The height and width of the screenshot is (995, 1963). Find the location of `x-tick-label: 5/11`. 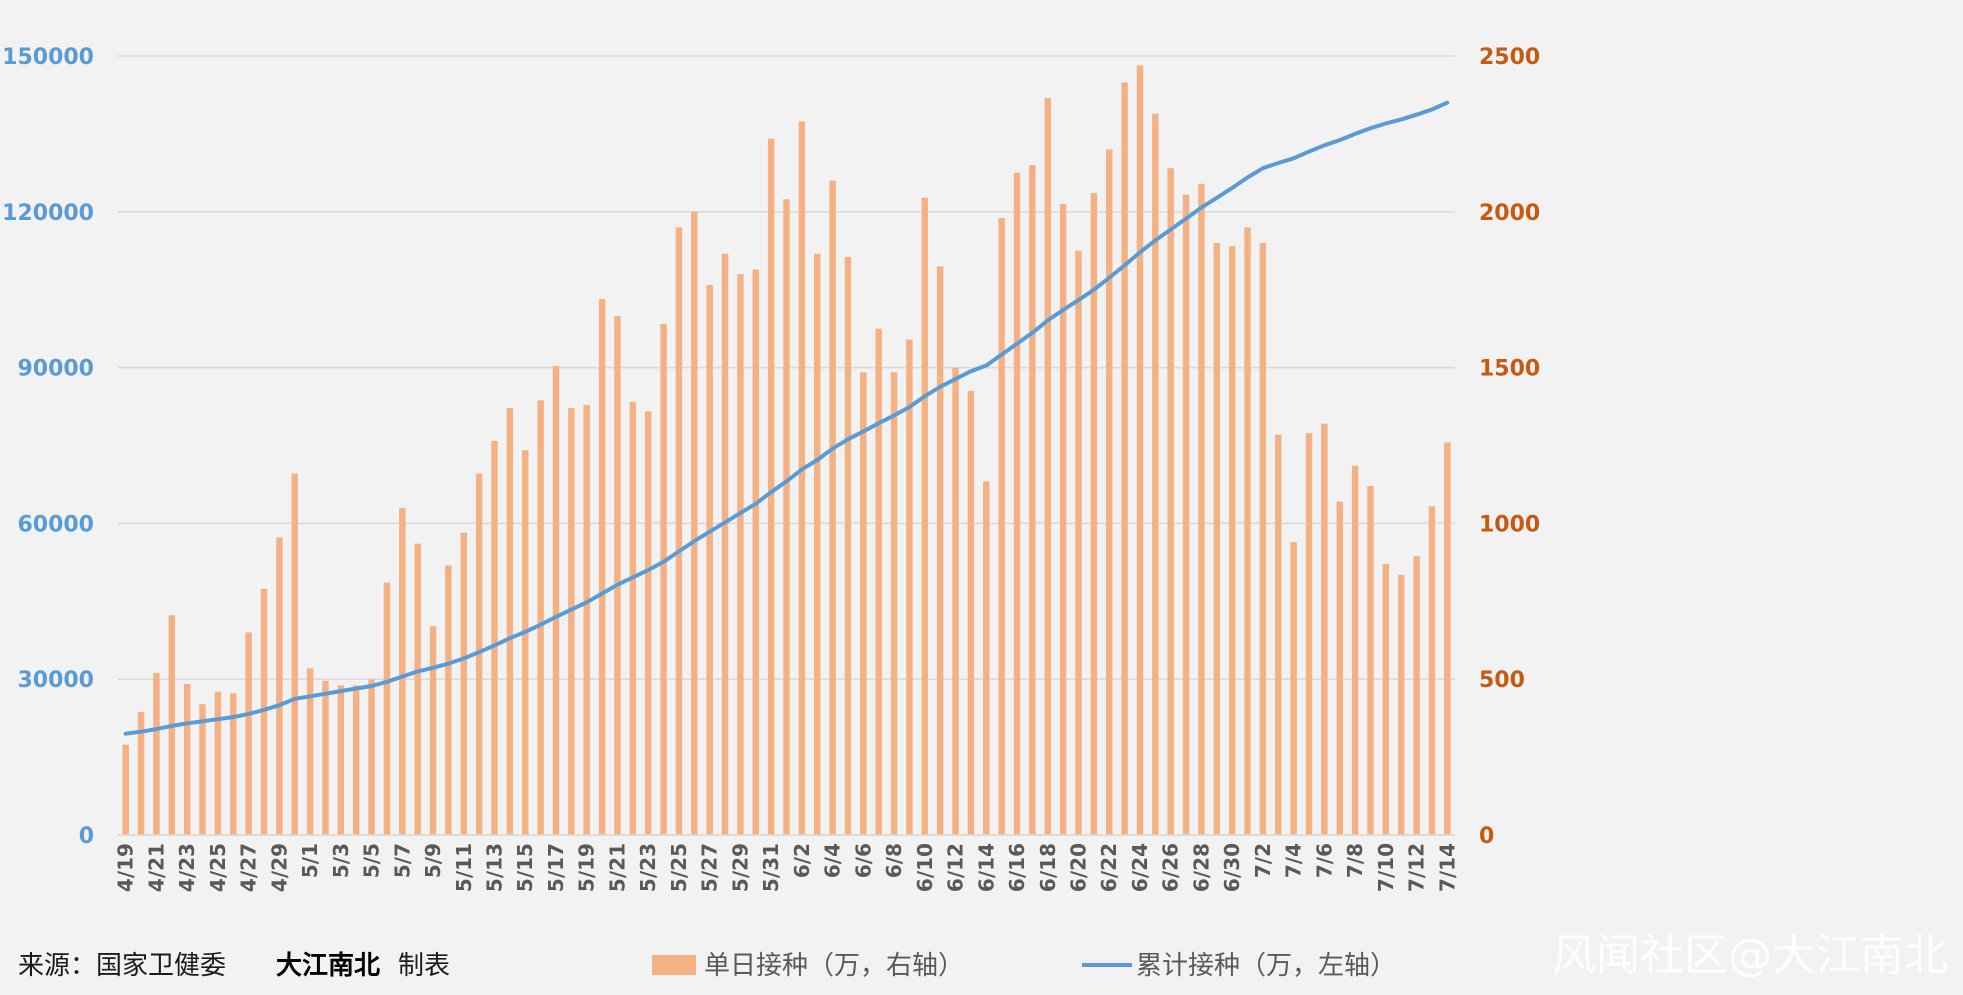

x-tick-label: 5/11 is located at coordinates (464, 867).